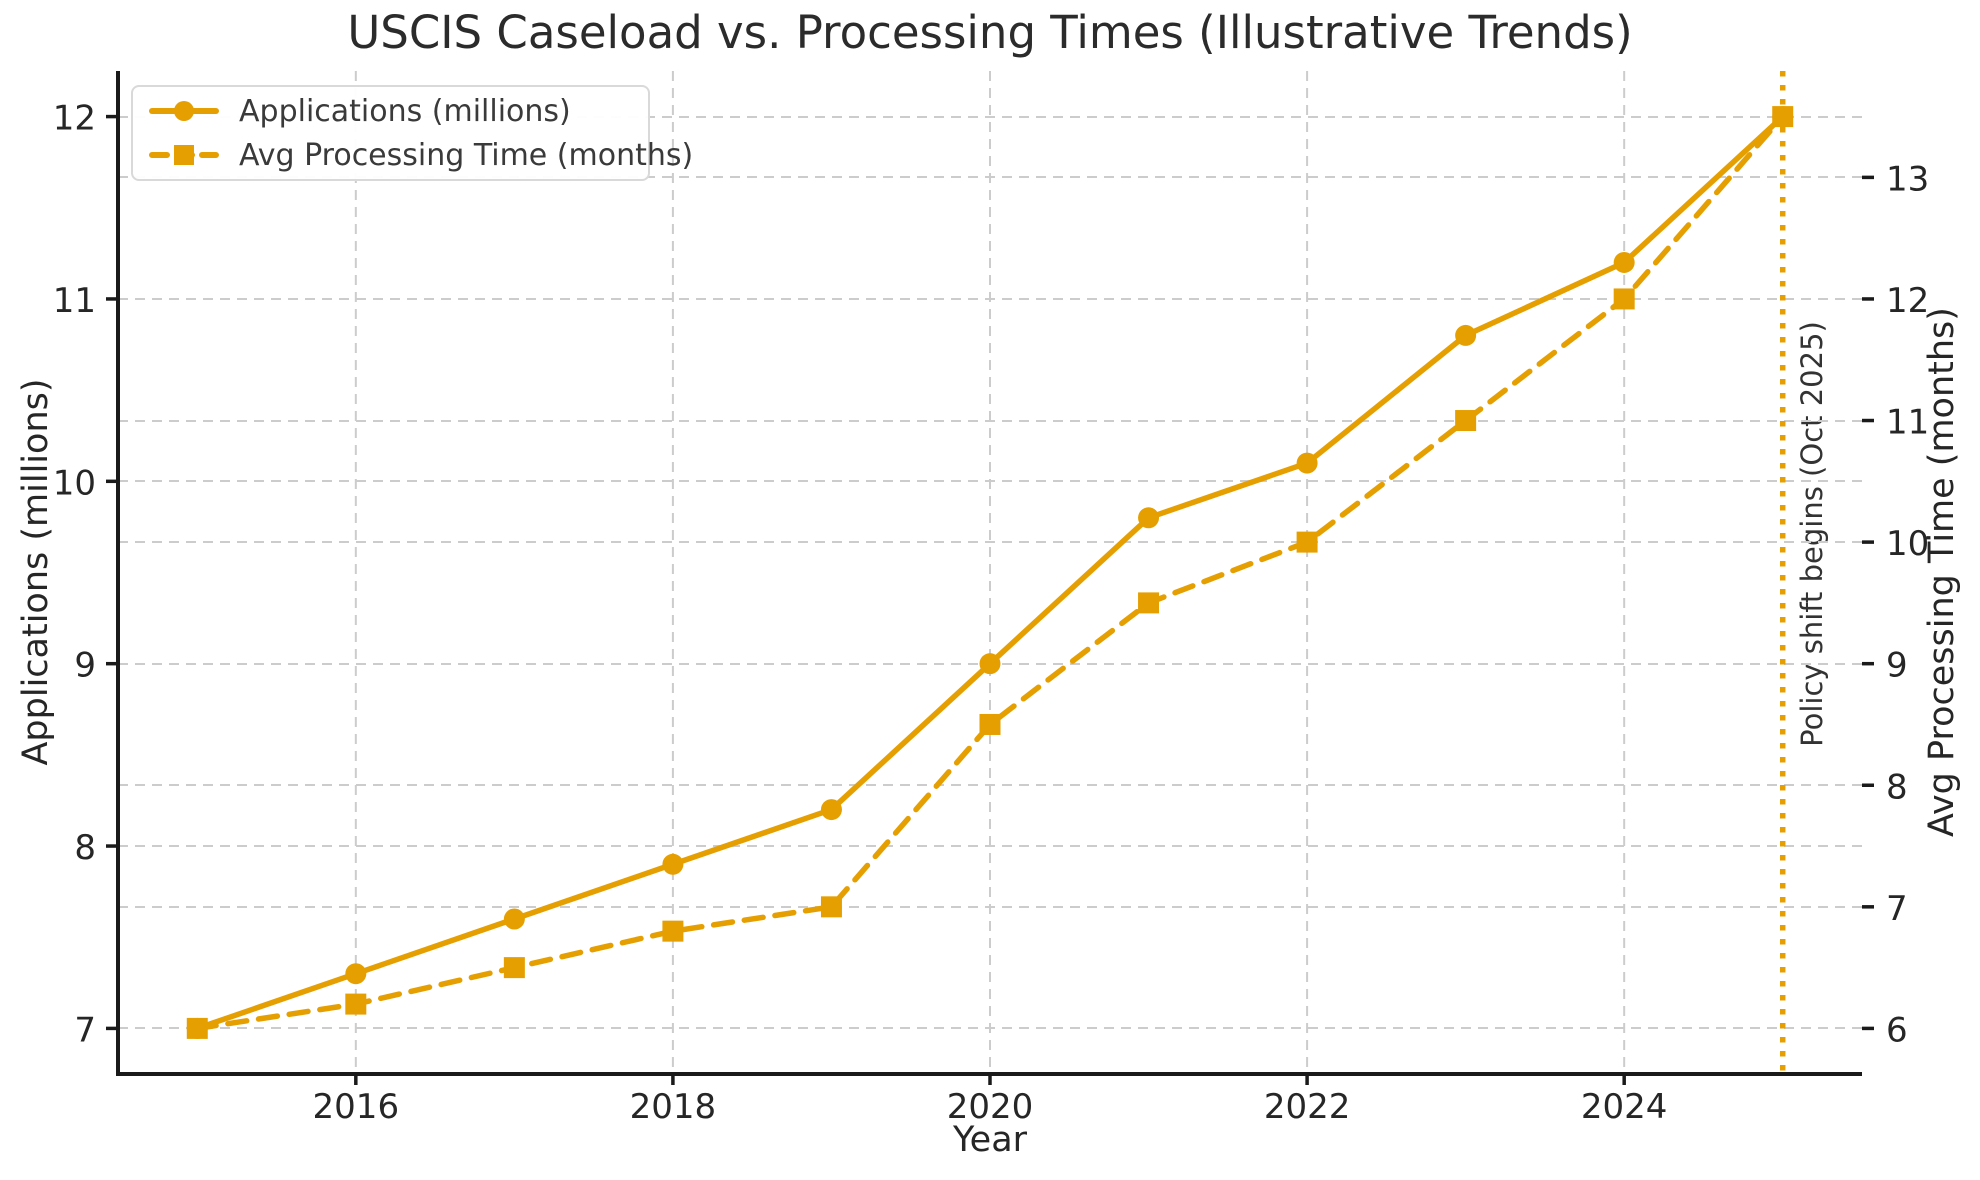 This screenshot has width=1980, height=1180. I want to click on legend-sample-dashed-square, so click(184, 155).